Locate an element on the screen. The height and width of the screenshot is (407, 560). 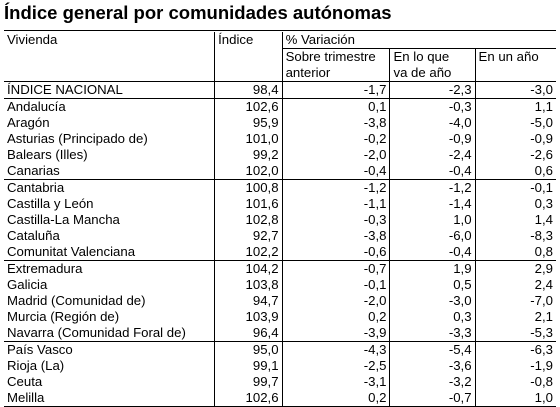
table-row: Canarias 102,0 -0,4 -0,4 0,6 is located at coordinates (280, 171).